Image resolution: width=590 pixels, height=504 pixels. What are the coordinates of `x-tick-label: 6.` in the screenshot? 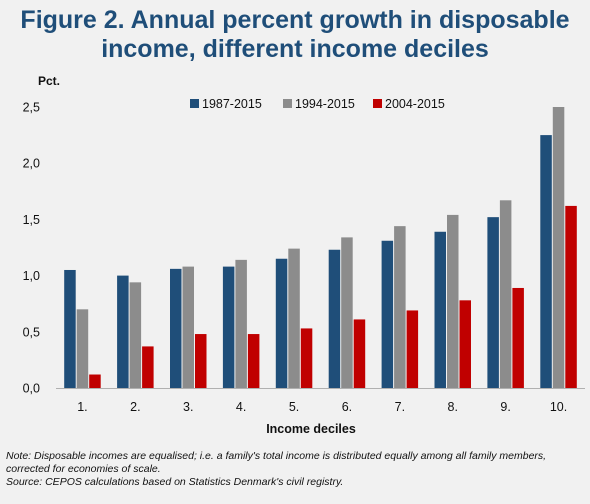 It's located at (347, 407).